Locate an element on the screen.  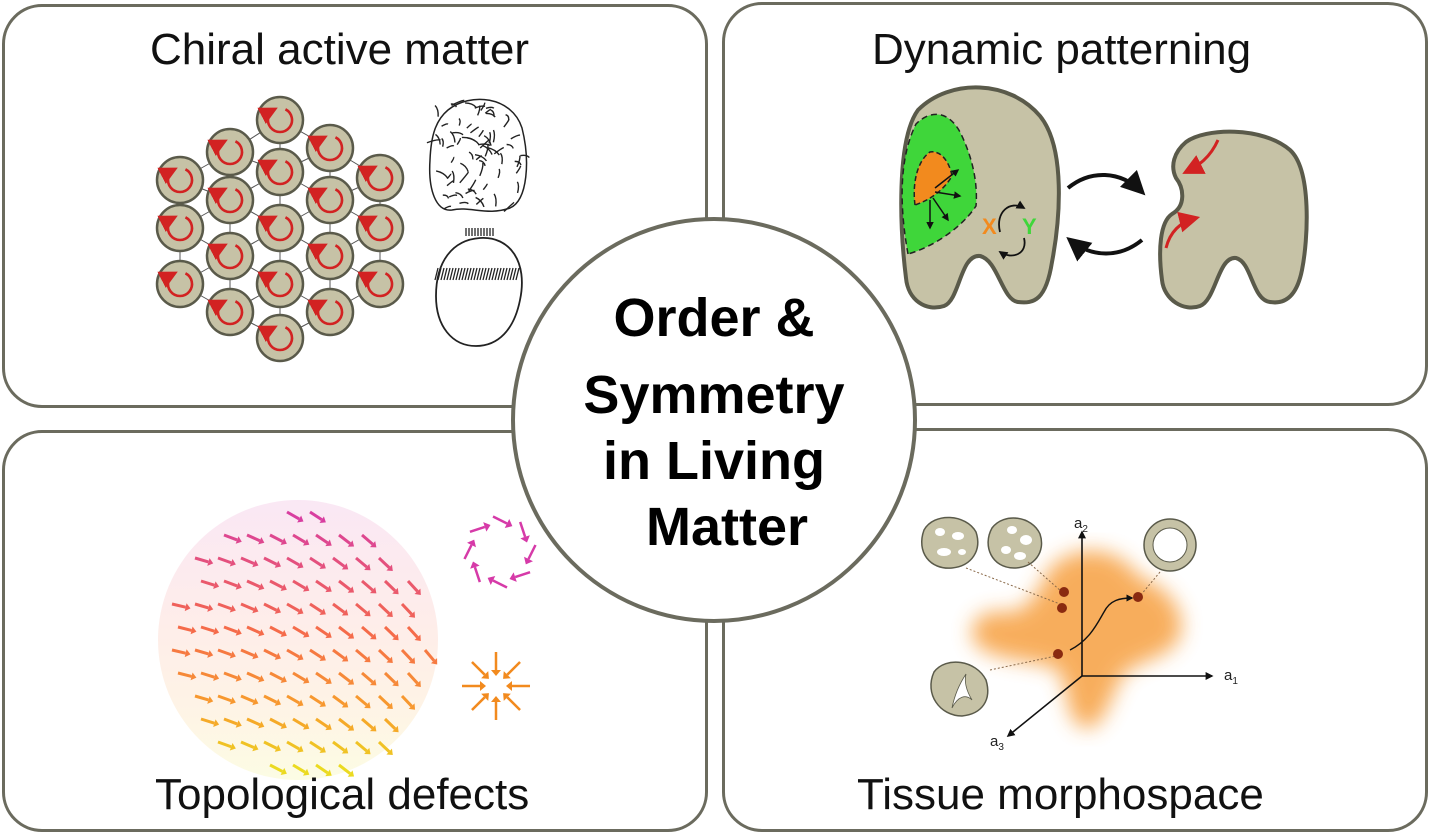
panel-title-topological-defects: Topological defects is located at coordinates (342, 794).